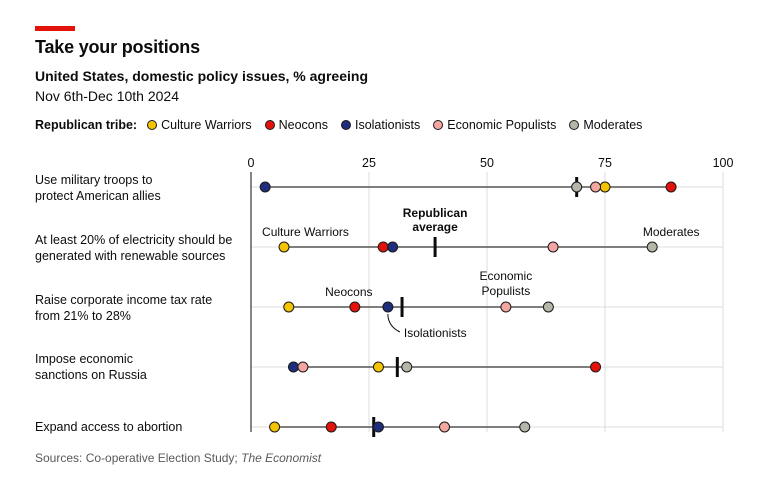  I want to click on x-tick-label: 25, so click(369, 163).